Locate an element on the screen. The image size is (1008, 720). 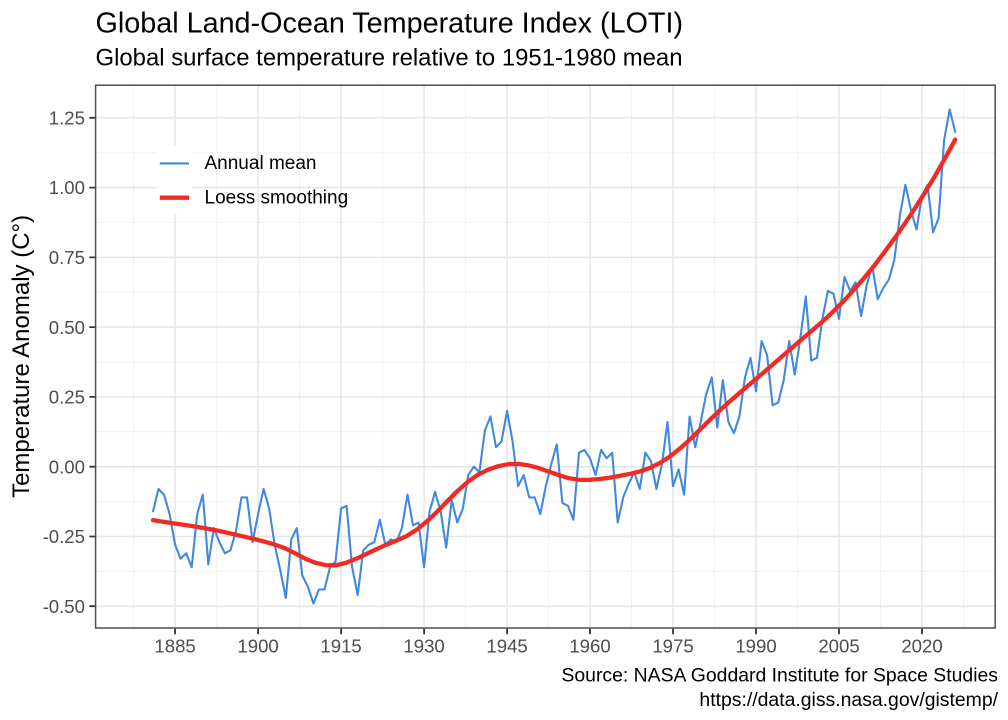
svg-text: Annual mean is located at coordinates (261, 163).